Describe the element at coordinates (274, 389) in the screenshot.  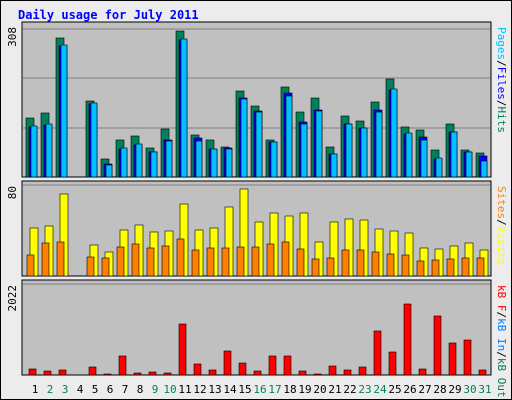
I see `x-label-day-17: 17` at that location.